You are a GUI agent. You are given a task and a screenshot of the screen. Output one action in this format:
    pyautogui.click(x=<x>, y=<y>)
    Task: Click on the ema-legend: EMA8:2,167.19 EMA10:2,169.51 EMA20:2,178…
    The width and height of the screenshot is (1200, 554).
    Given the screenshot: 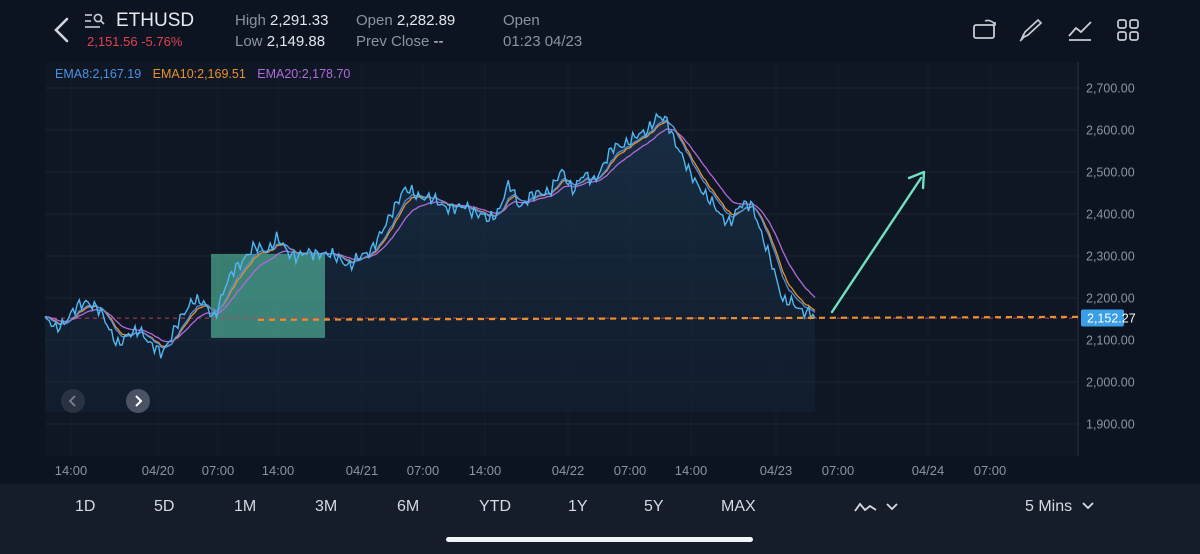 What is the action you would take?
    pyautogui.click(x=206, y=74)
    